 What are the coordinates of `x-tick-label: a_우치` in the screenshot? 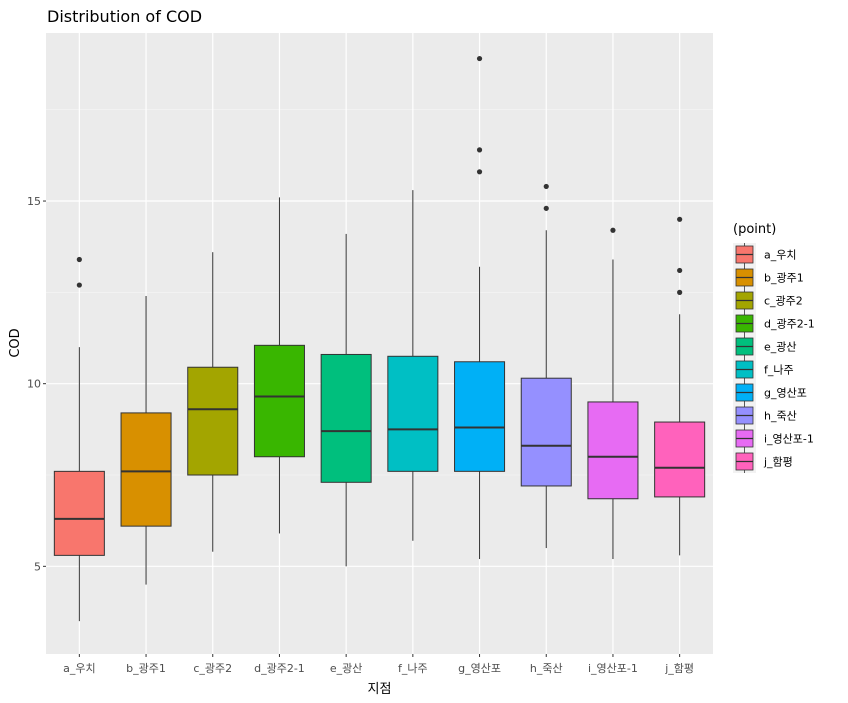 It's located at (79, 668).